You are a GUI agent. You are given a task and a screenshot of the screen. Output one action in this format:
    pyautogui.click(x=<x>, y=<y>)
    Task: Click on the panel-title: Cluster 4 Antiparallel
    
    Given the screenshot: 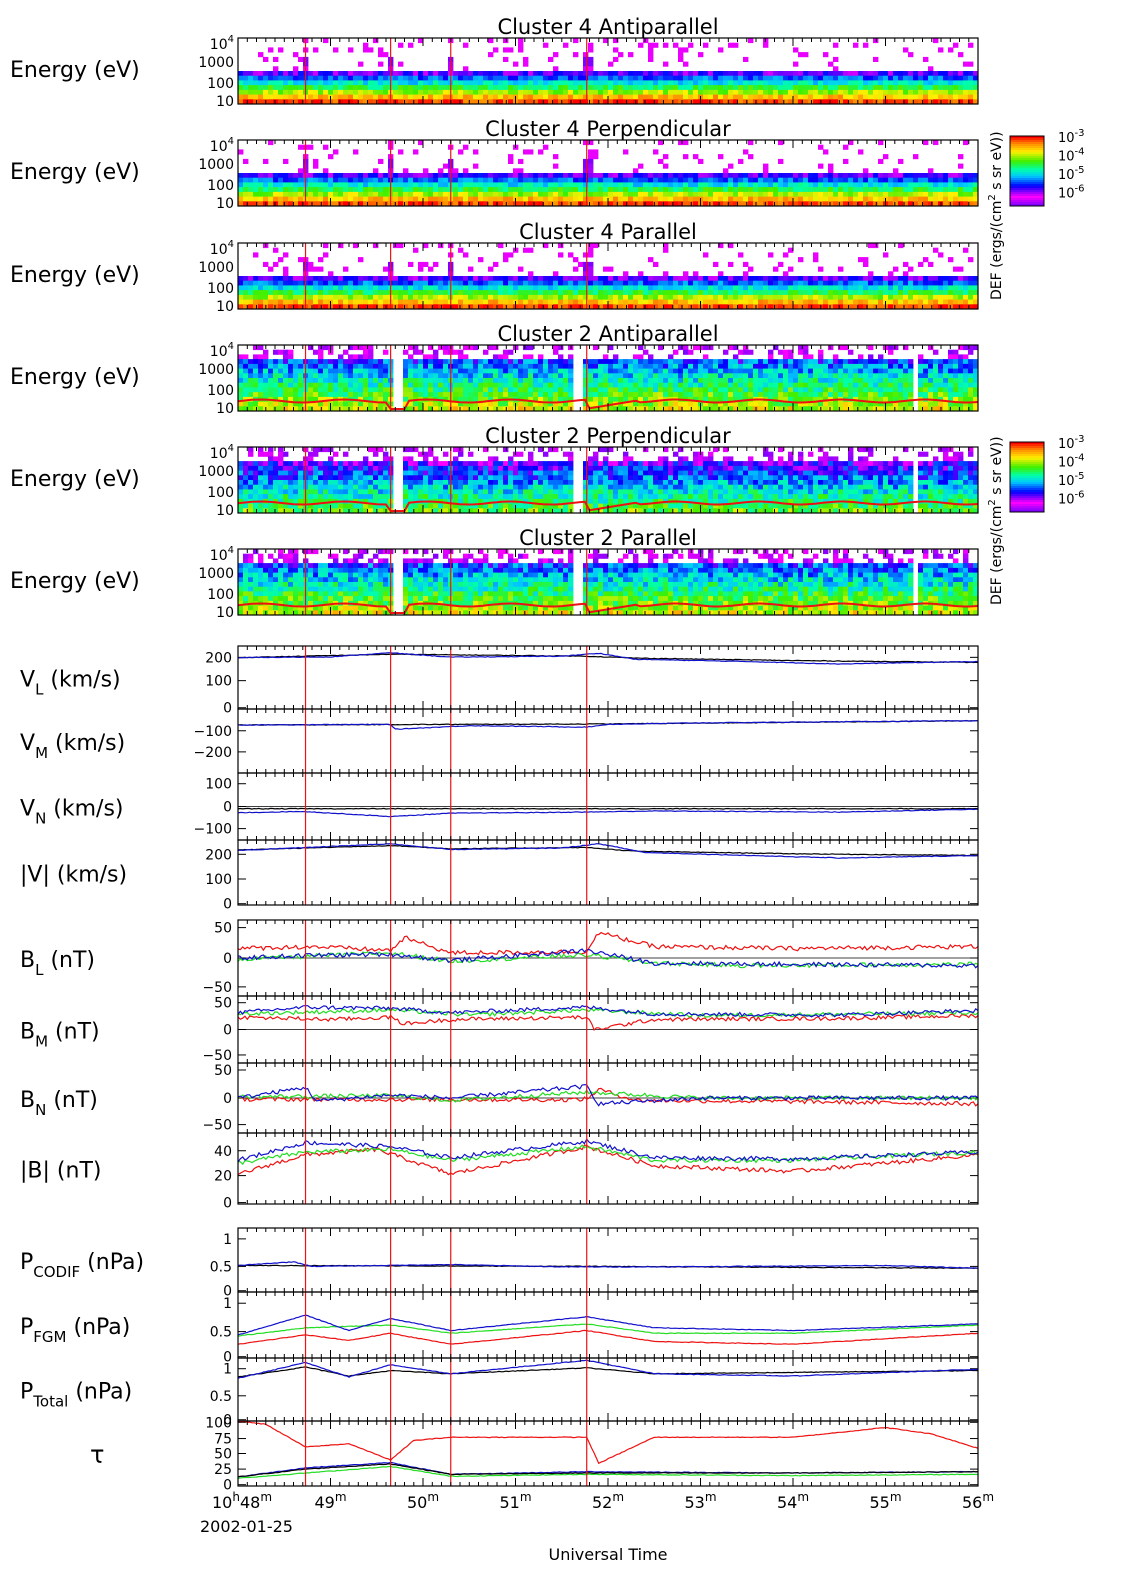 What is the action you would take?
    pyautogui.click(x=607, y=27)
    